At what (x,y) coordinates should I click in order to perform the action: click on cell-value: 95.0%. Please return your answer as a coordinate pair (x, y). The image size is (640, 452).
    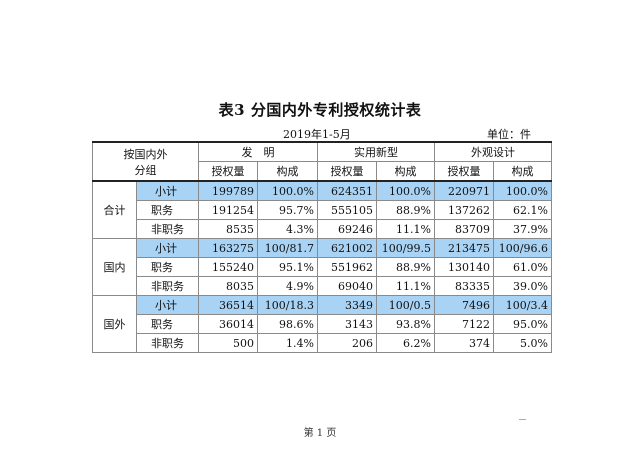
    Looking at the image, I should click on (522, 324).